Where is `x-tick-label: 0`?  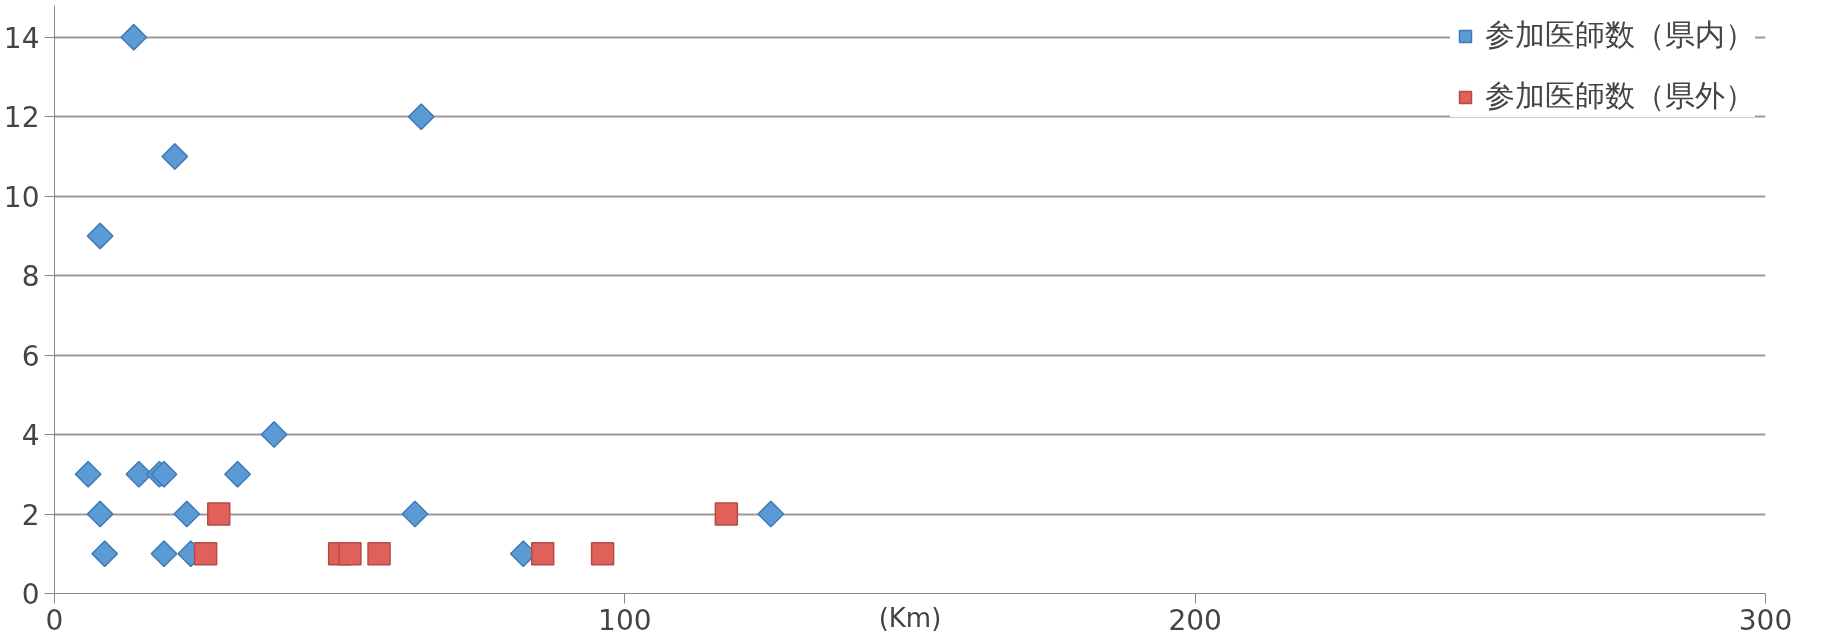 x-tick-label: 0 is located at coordinates (54, 619).